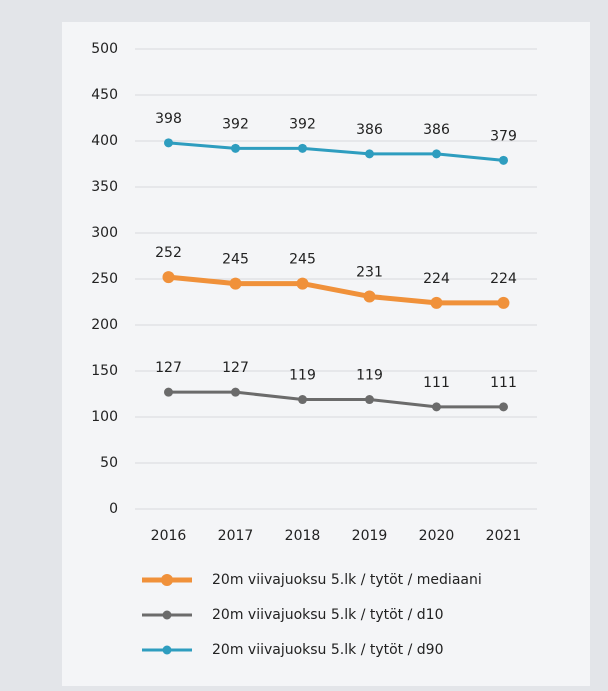 Image resolution: width=608 pixels, height=691 pixels. I want to click on y-tick-label: 200, so click(104, 325).